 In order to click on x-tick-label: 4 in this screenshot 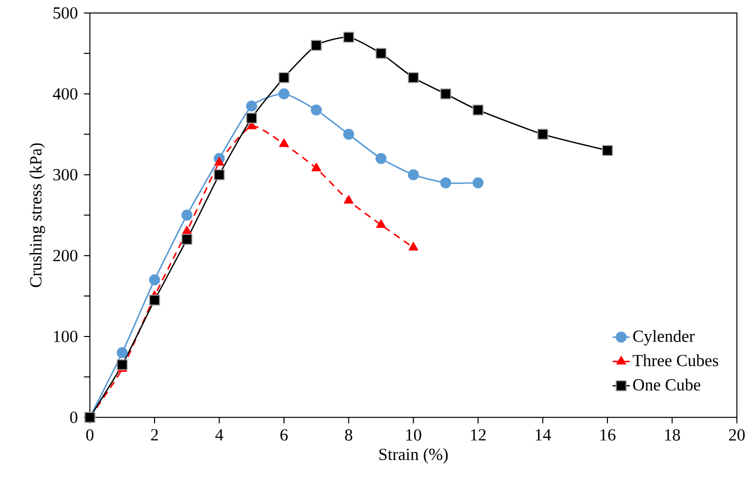, I will do `click(219, 434)`.